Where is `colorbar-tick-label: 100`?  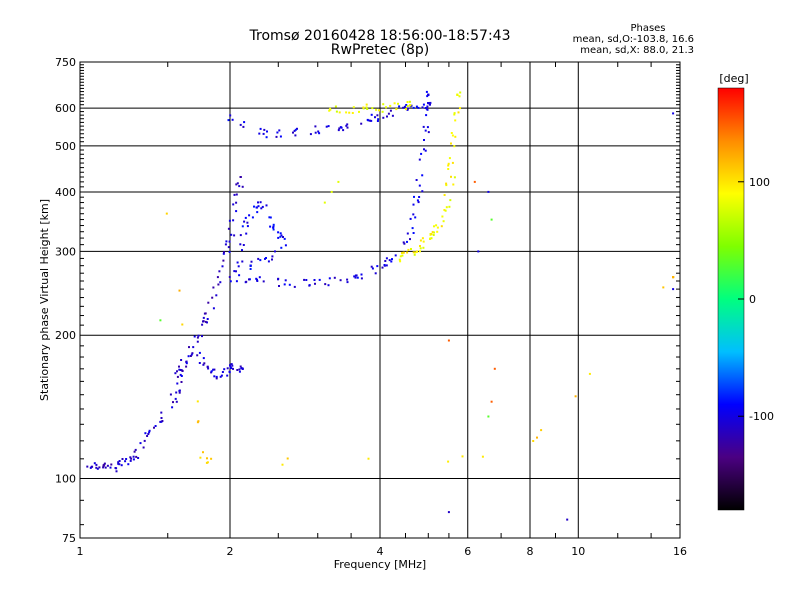
colorbar-tick-label: 100 is located at coordinates (759, 182).